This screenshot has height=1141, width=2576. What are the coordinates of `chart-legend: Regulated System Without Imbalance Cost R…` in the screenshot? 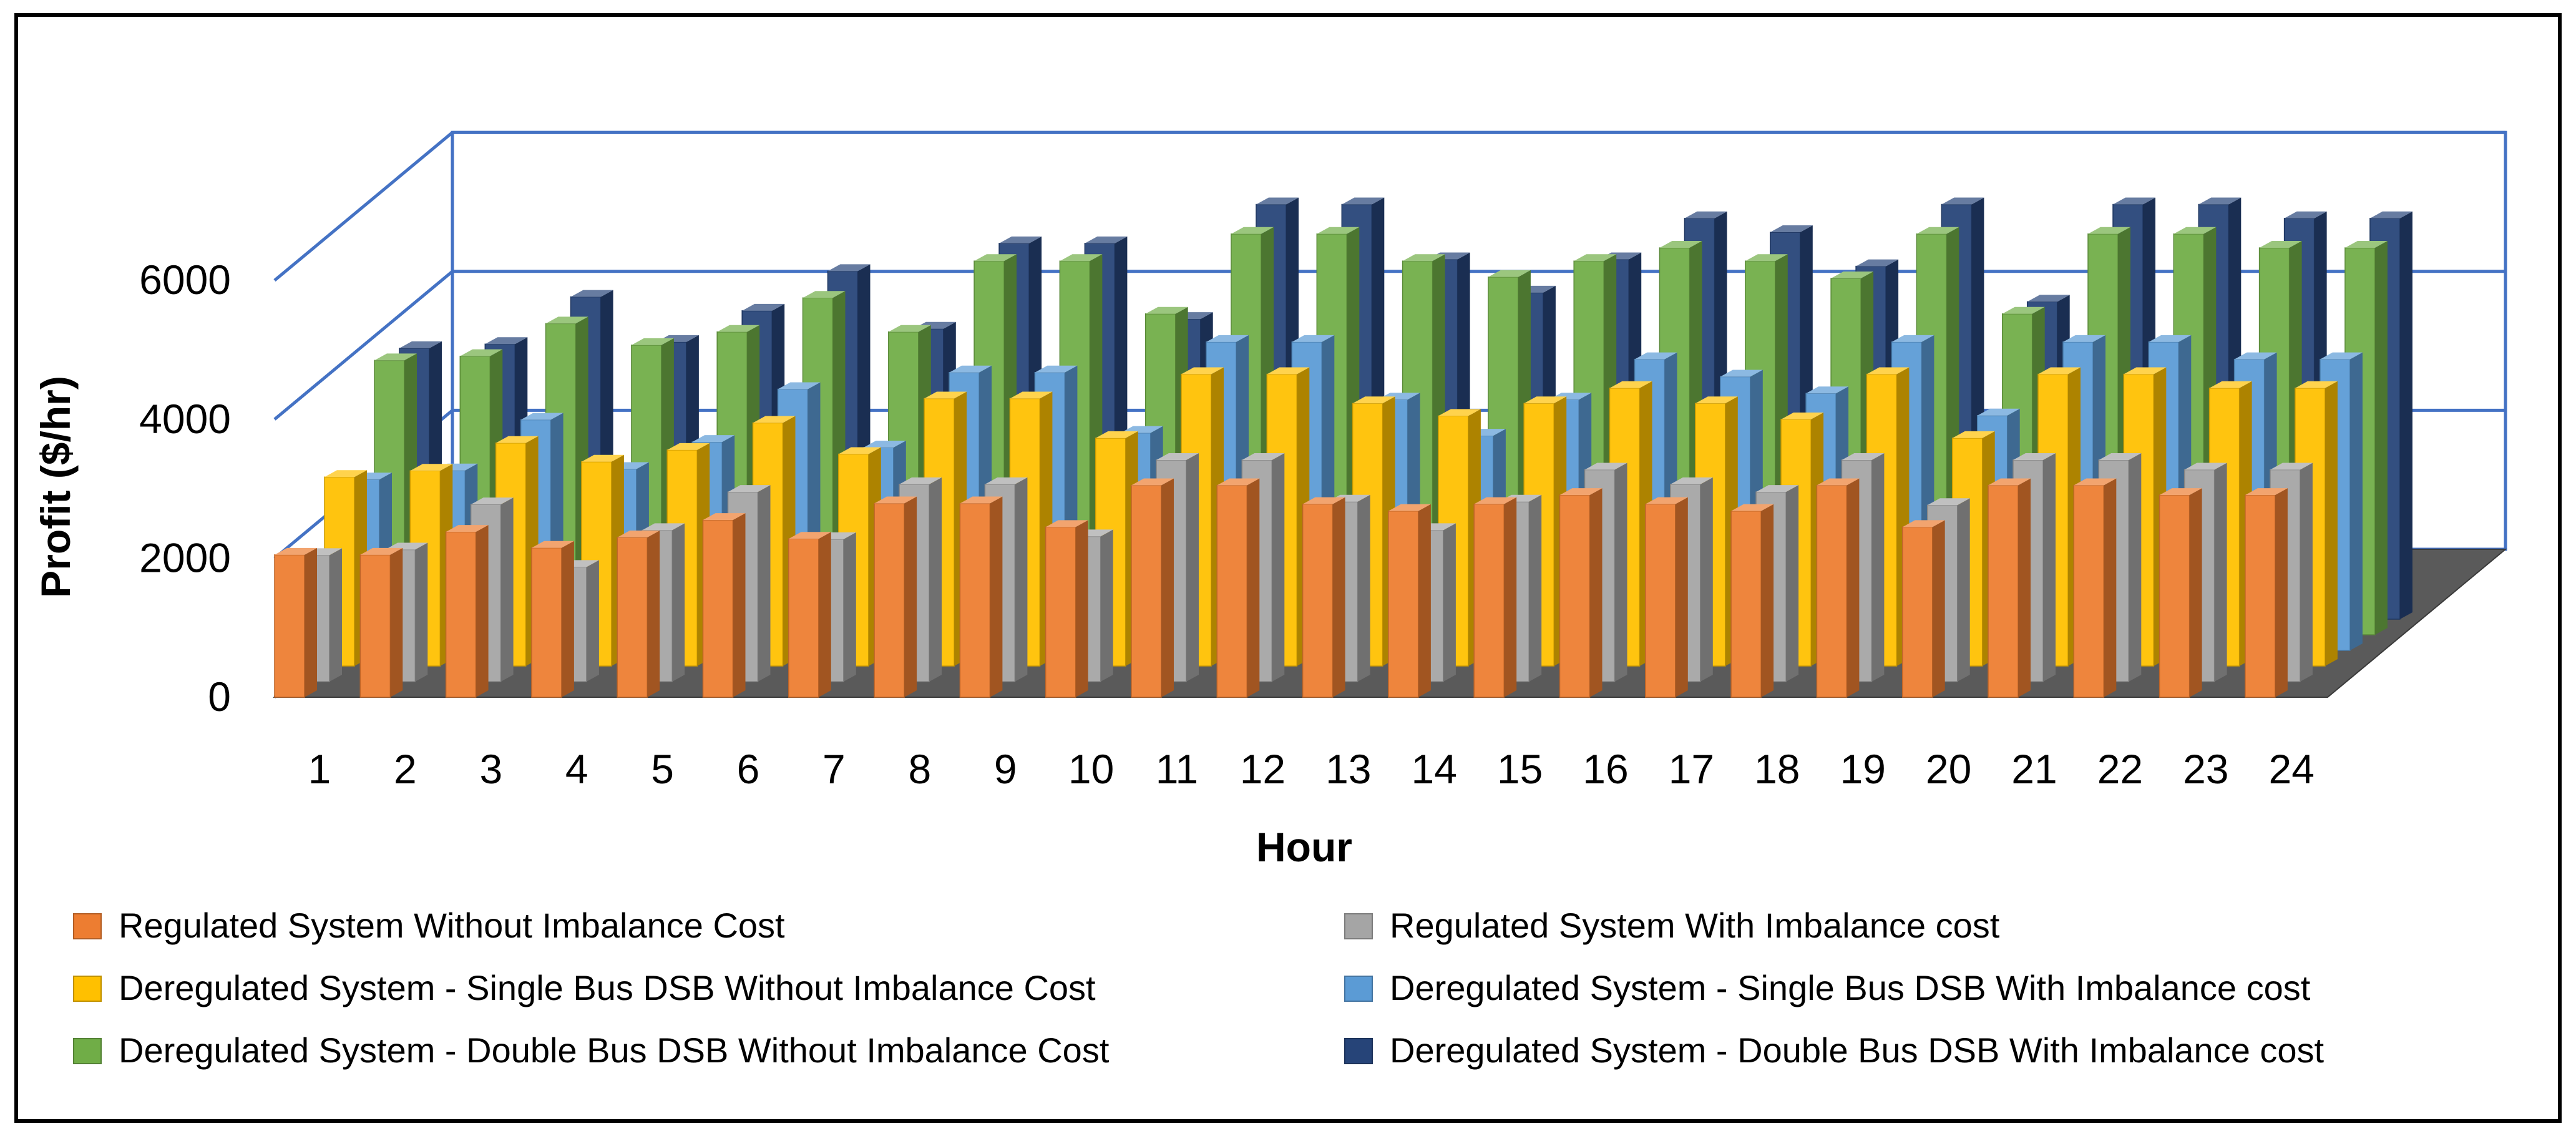 It's located at (1199, 988).